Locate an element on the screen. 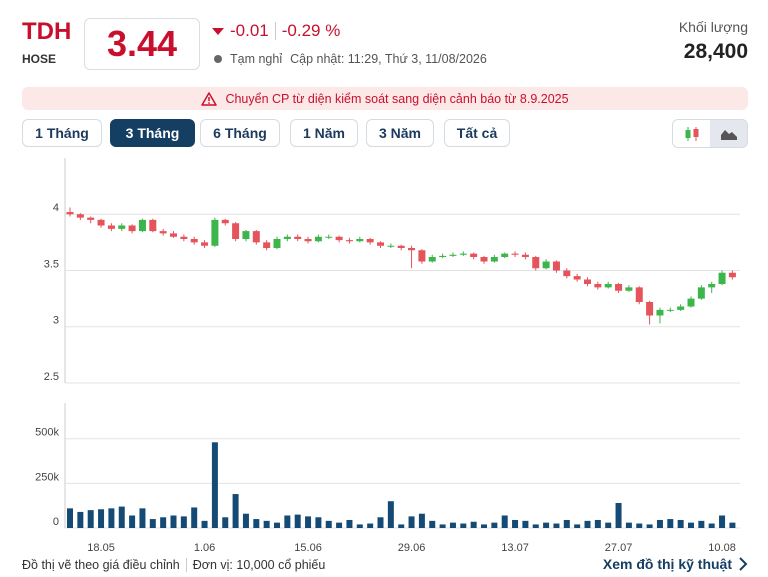 This screenshot has height=577, width=768. exchange: HOSE is located at coordinates (39, 59).